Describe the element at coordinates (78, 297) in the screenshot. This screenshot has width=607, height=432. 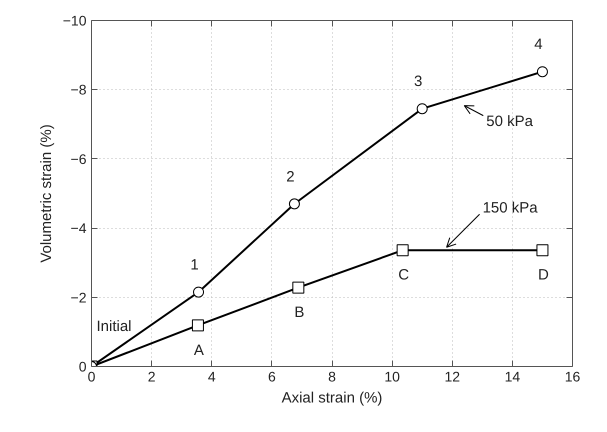
I see `y-tick-label: −2` at that location.